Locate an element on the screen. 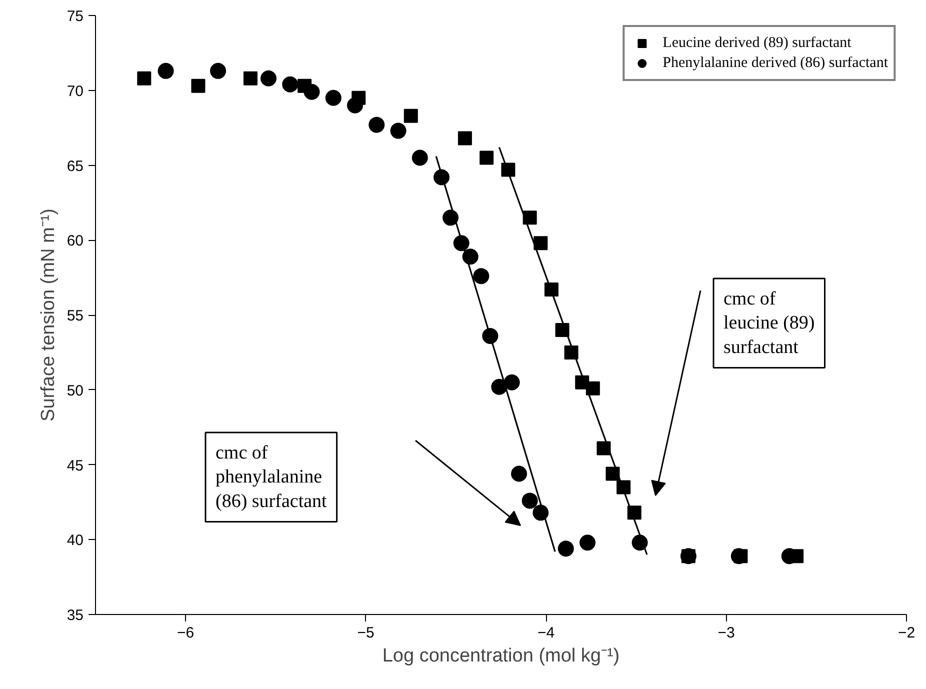 The width and height of the screenshot is (926, 689). y-tick-label: 35 is located at coordinates (75, 615).